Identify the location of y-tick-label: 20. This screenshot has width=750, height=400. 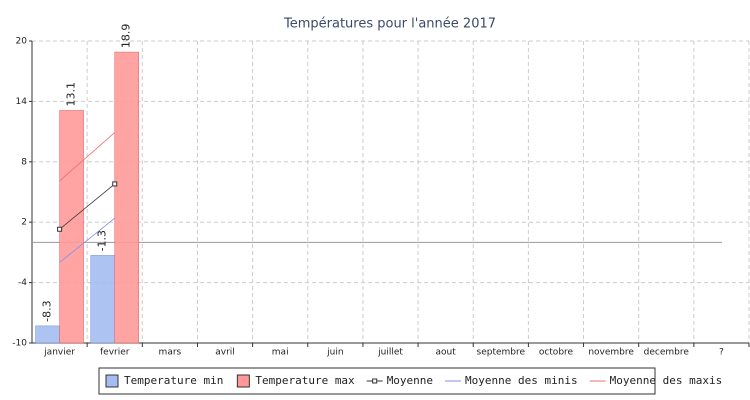
(22, 42).